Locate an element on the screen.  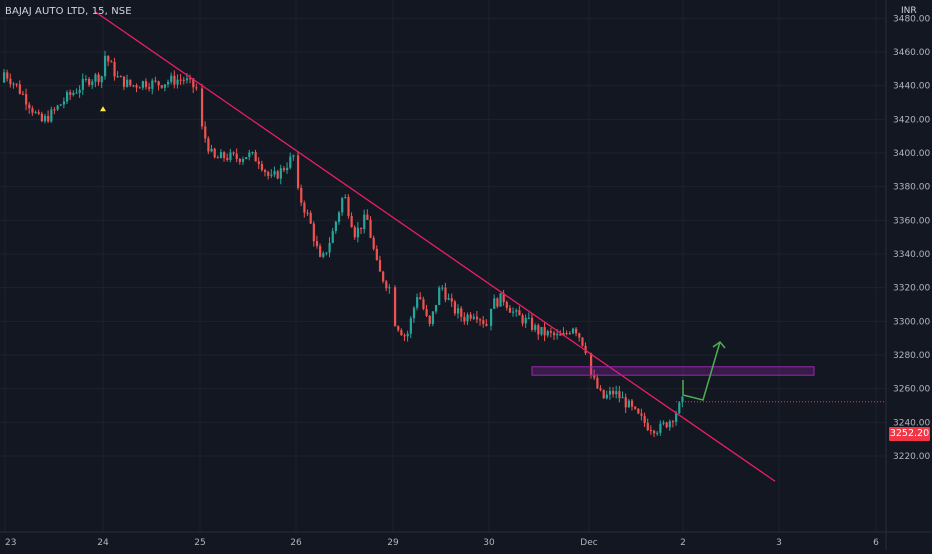
currency-label: INR is located at coordinates (909, 11).